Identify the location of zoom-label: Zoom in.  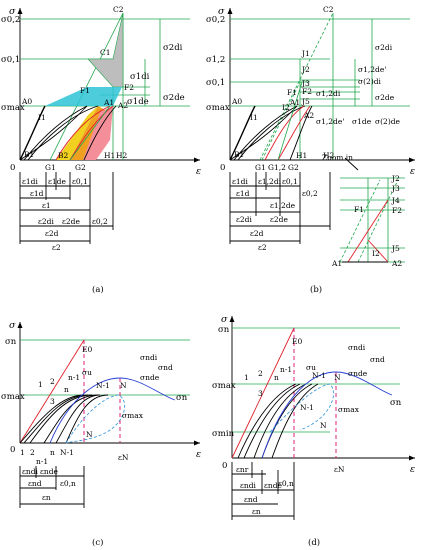
(337, 157).